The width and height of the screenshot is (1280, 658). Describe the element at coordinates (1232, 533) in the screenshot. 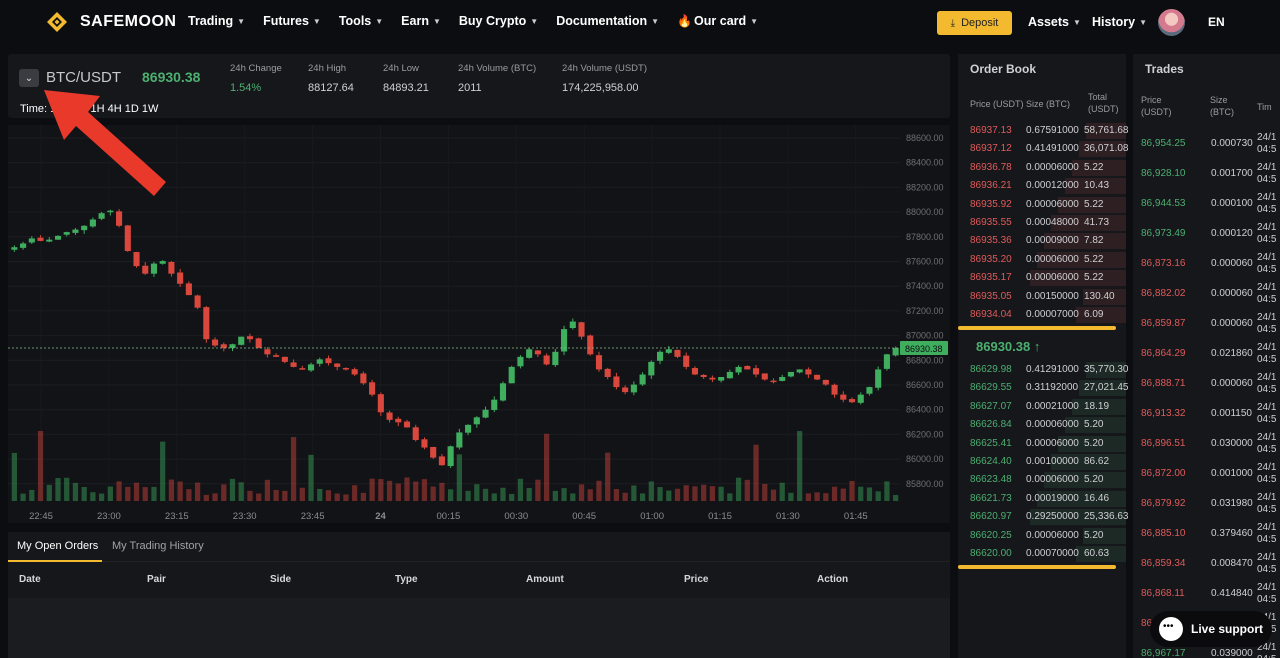

I see `trade-size: 0.379460` at that location.